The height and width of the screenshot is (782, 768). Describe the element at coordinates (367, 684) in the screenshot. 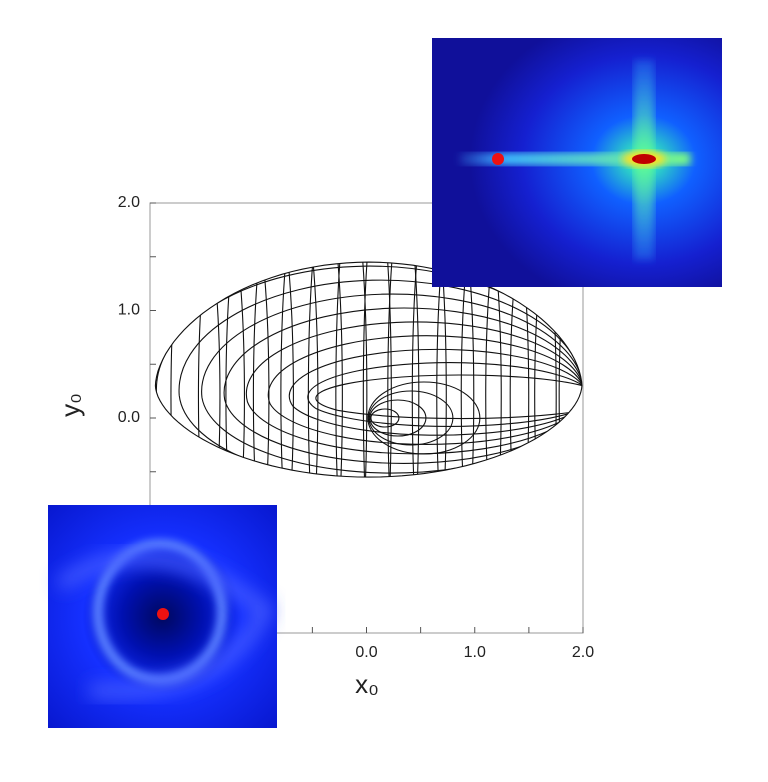

I see `x-axis-label: x₀` at that location.